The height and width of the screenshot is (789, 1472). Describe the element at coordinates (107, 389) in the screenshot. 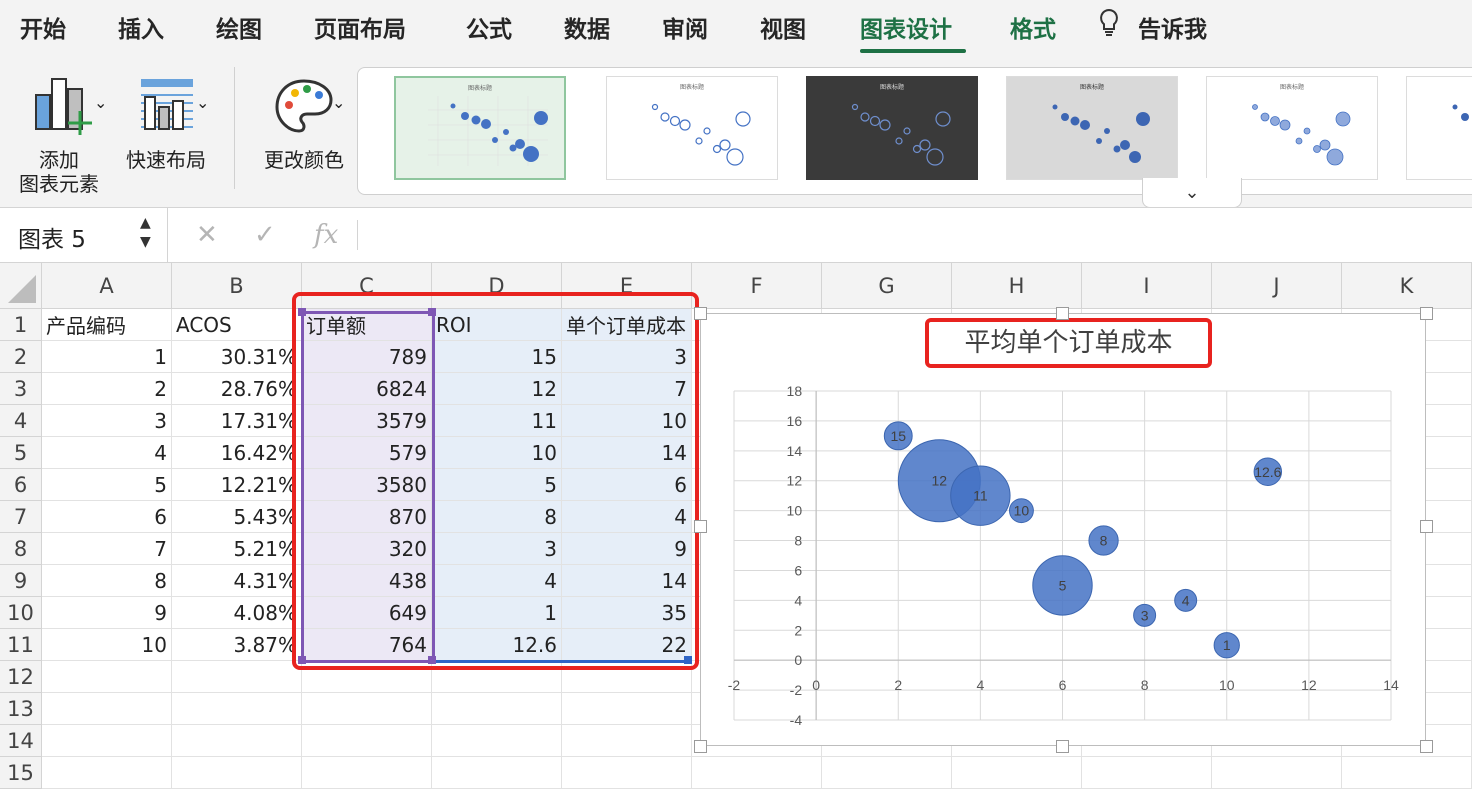

I see `data-cell: 2` at that location.